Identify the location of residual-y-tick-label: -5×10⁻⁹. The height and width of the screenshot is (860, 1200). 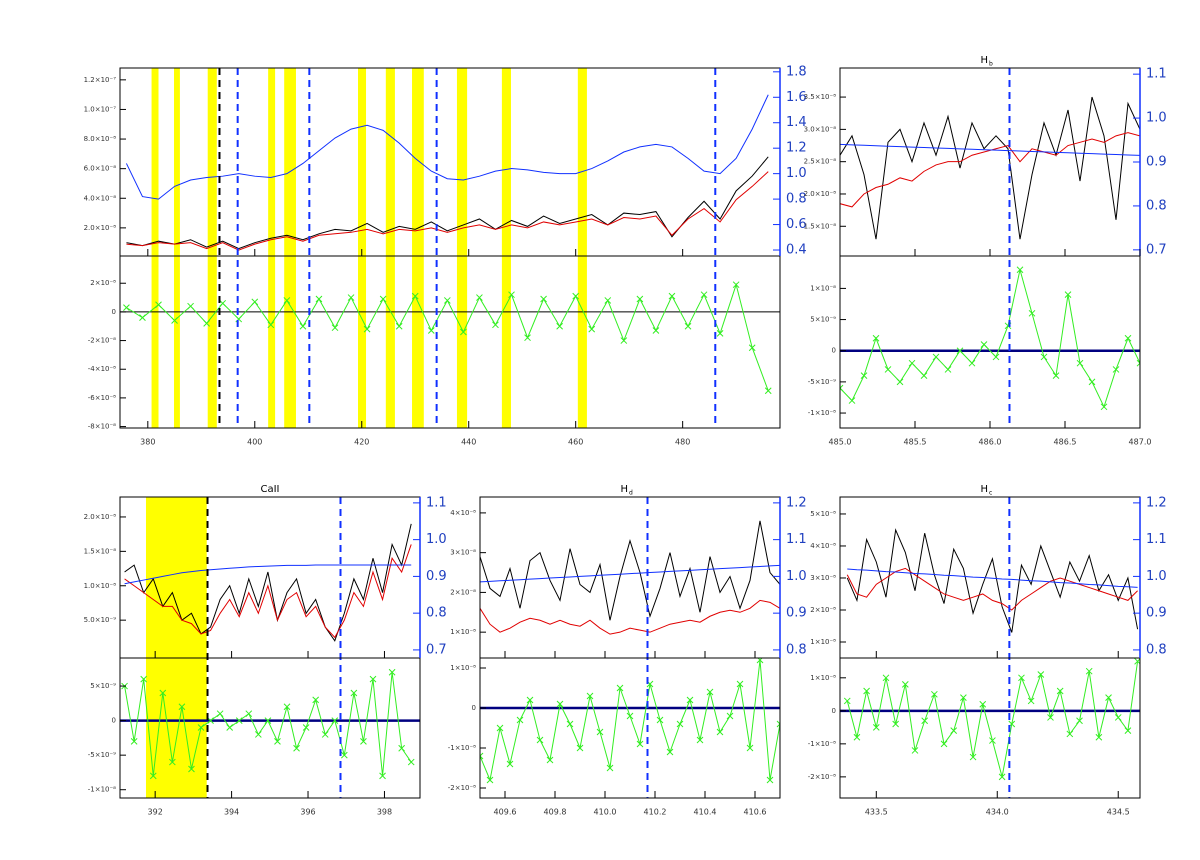
(822, 382).